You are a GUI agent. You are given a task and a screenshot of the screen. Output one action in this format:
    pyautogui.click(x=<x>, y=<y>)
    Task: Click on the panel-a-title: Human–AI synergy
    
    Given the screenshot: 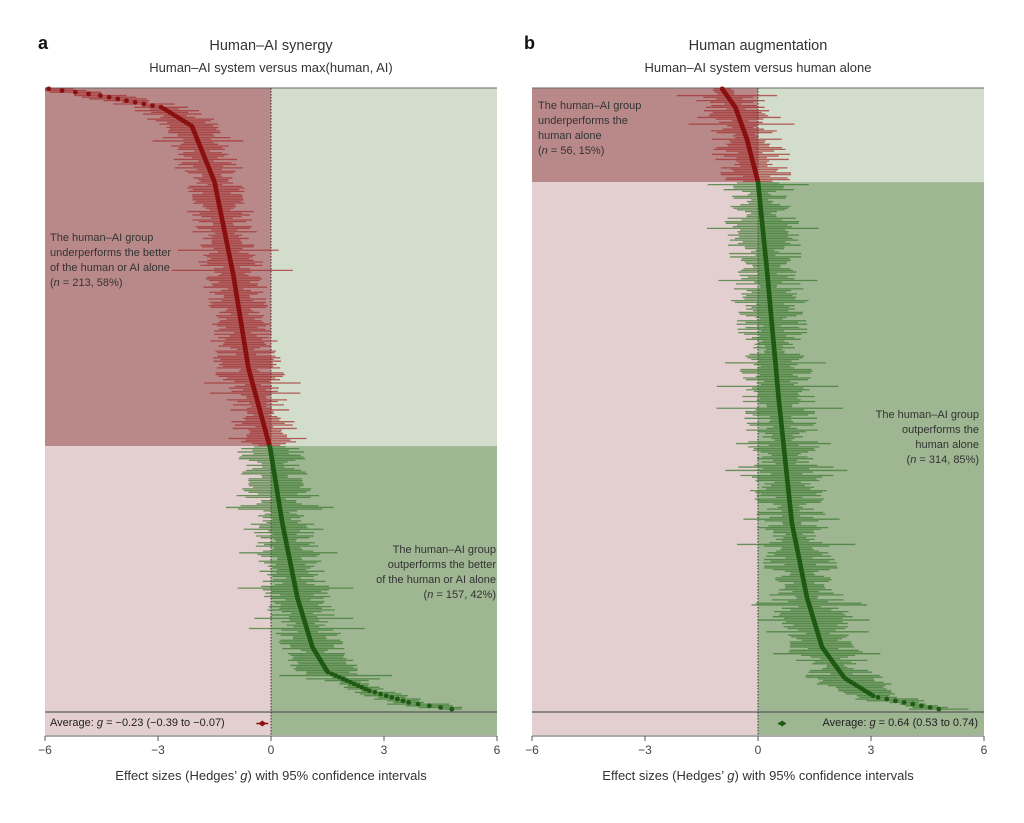 What is the action you would take?
    pyautogui.click(x=271, y=46)
    